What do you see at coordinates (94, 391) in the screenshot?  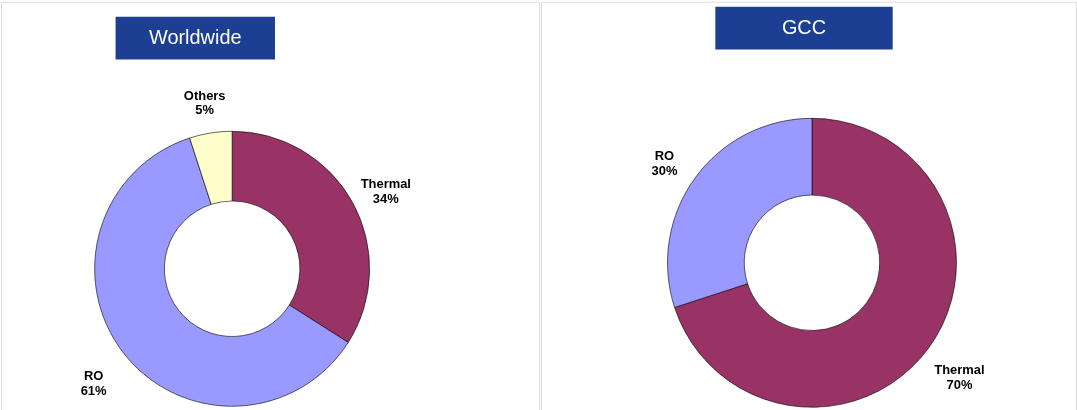 I see `data-label: 61%` at bounding box center [94, 391].